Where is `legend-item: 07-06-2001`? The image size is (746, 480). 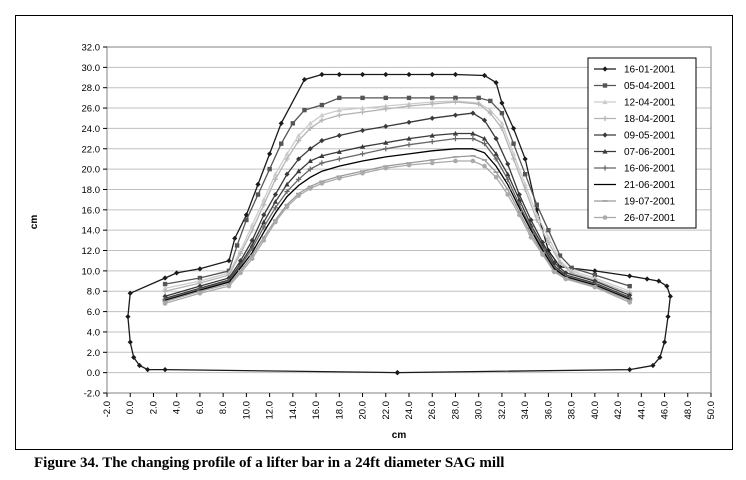
legend-item: 07-06-2001 is located at coordinates (635, 152).